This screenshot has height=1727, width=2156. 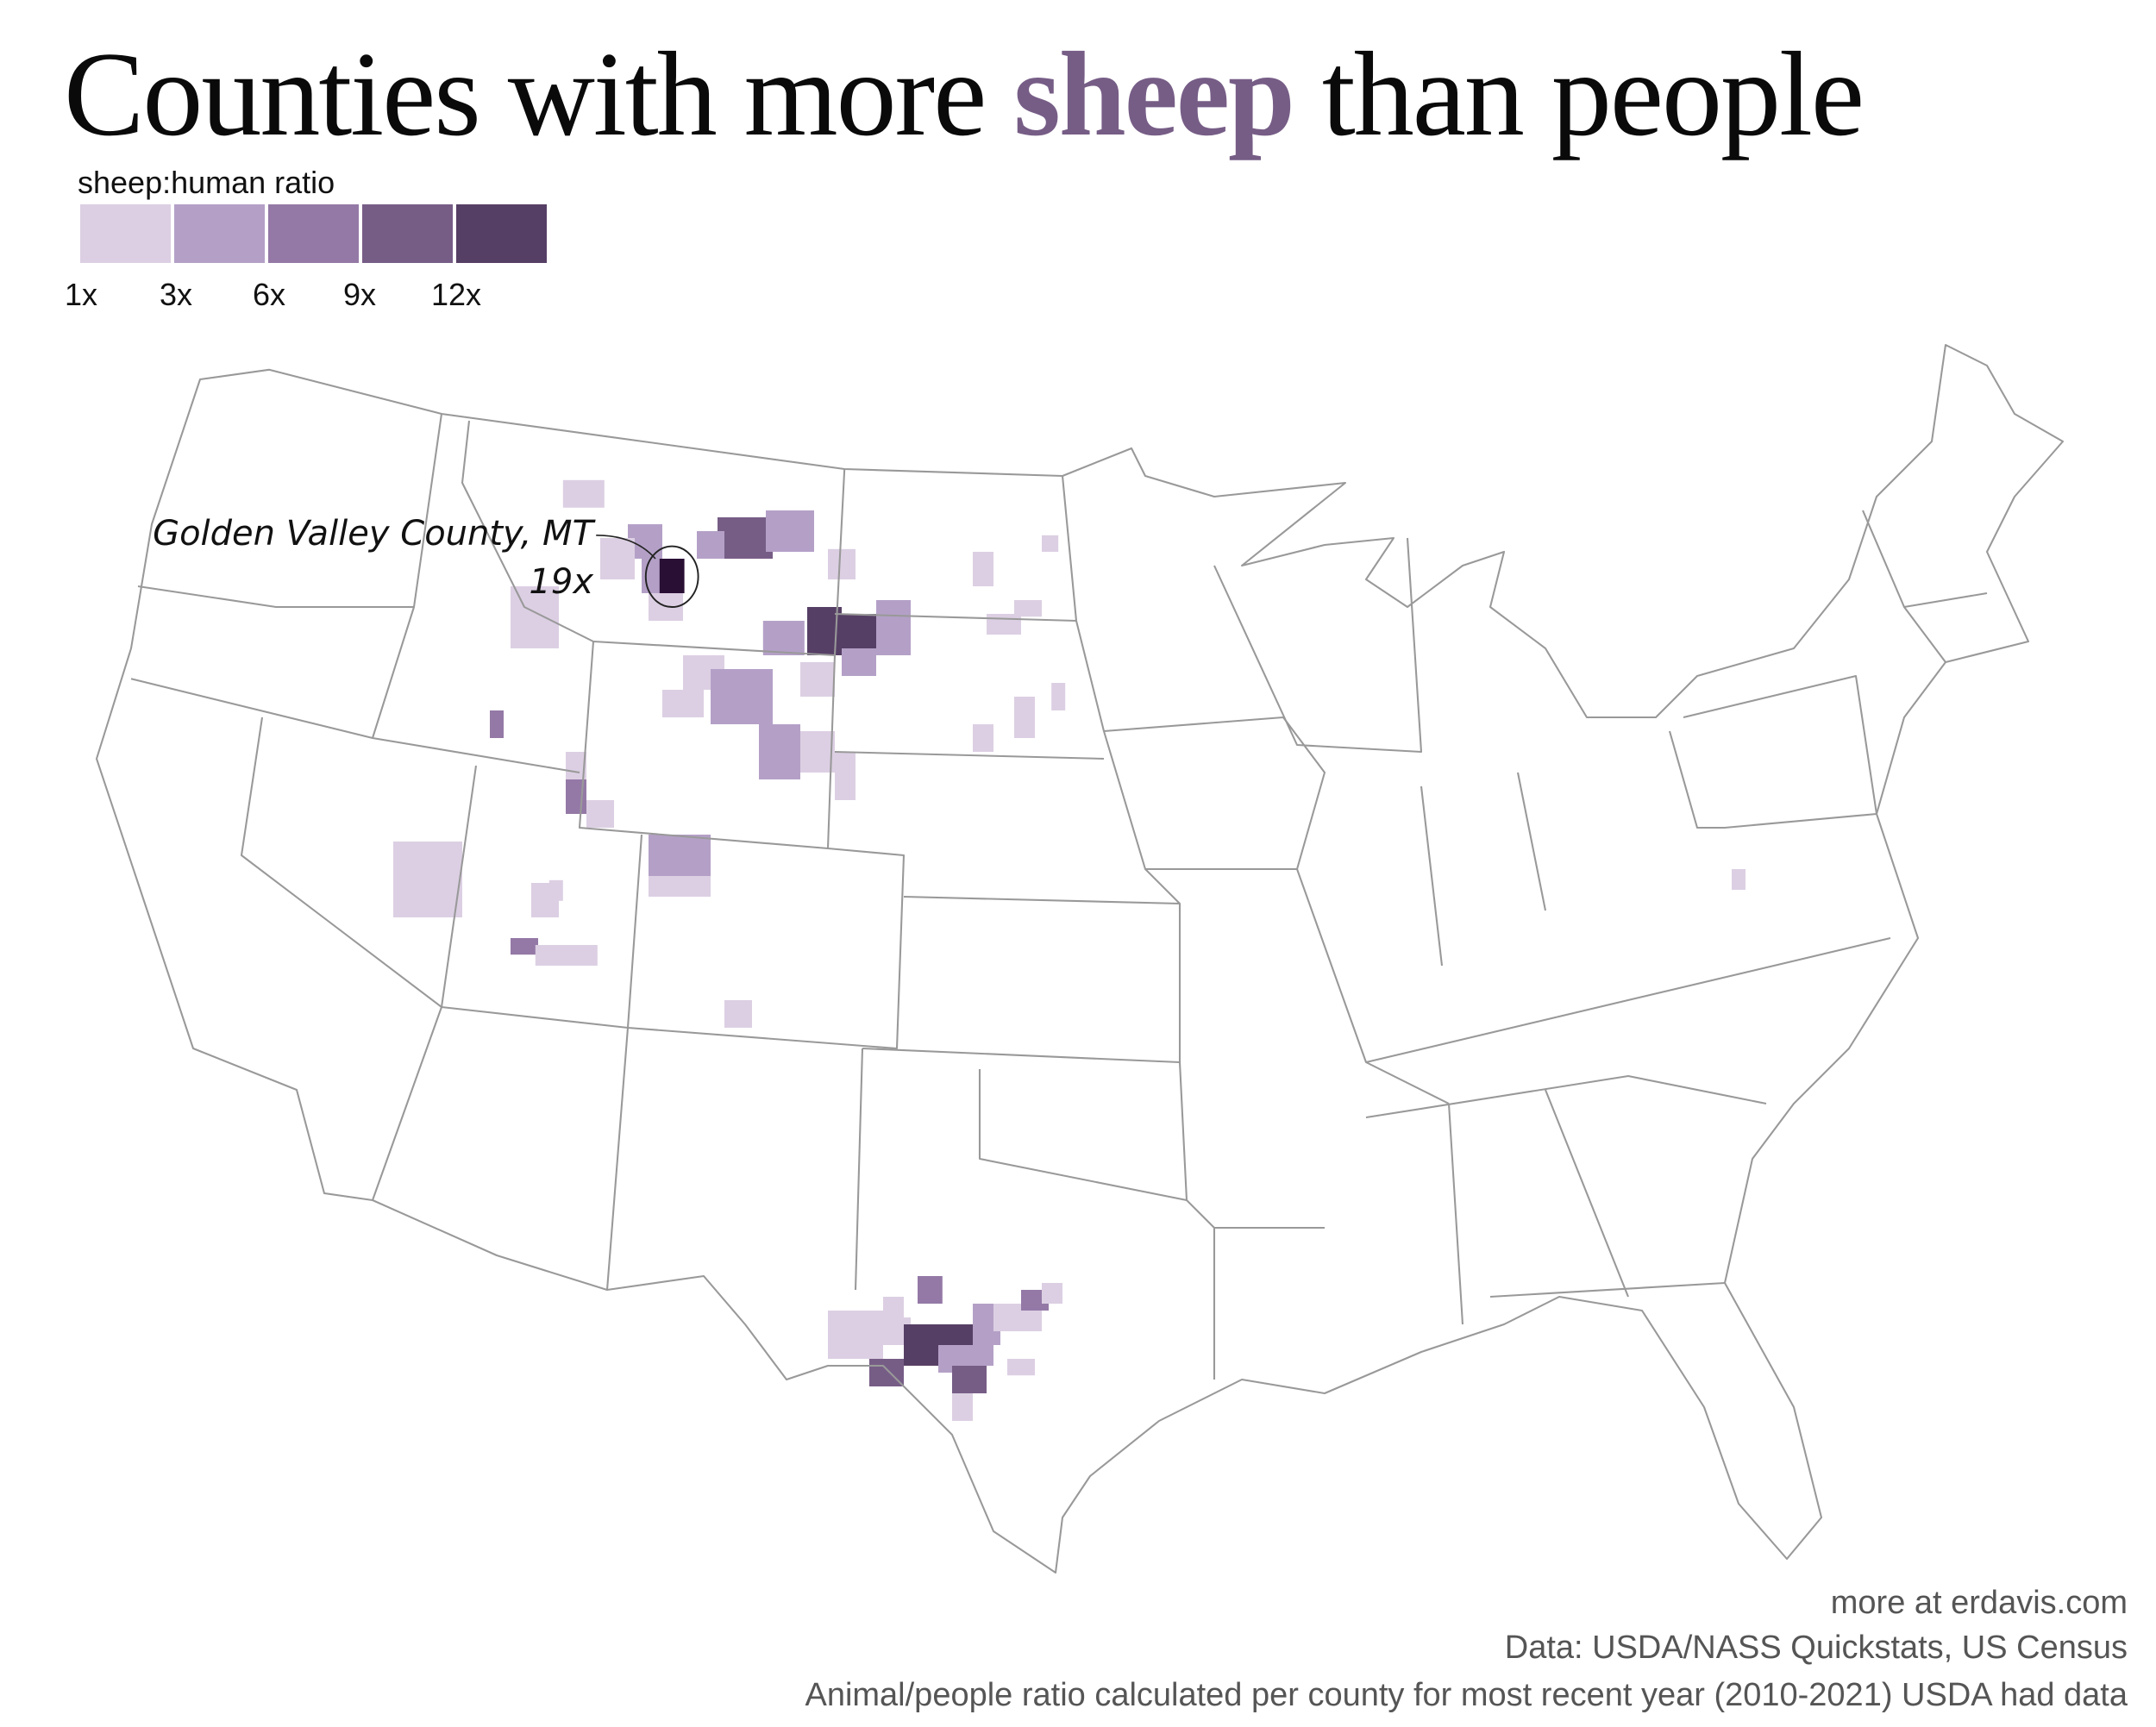 I want to click on legend-tick: 12x, so click(x=456, y=294).